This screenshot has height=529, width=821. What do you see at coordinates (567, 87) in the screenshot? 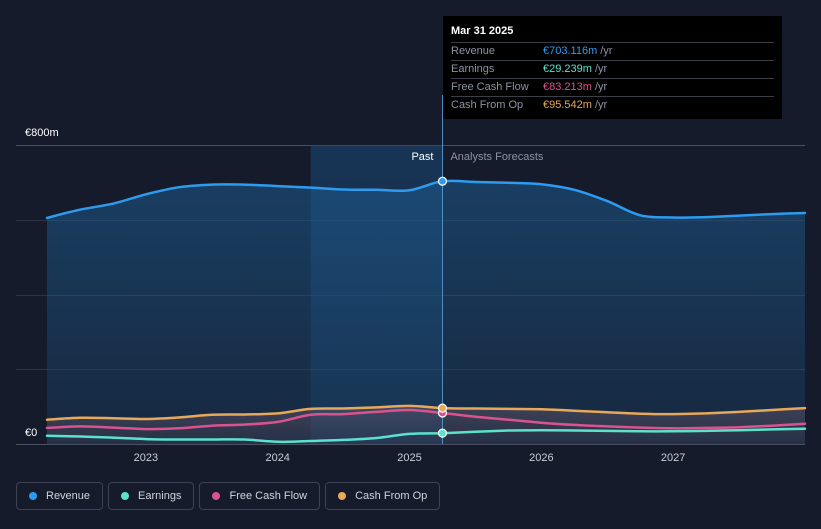
I see `tooltip-value: €83.213m` at bounding box center [567, 87].